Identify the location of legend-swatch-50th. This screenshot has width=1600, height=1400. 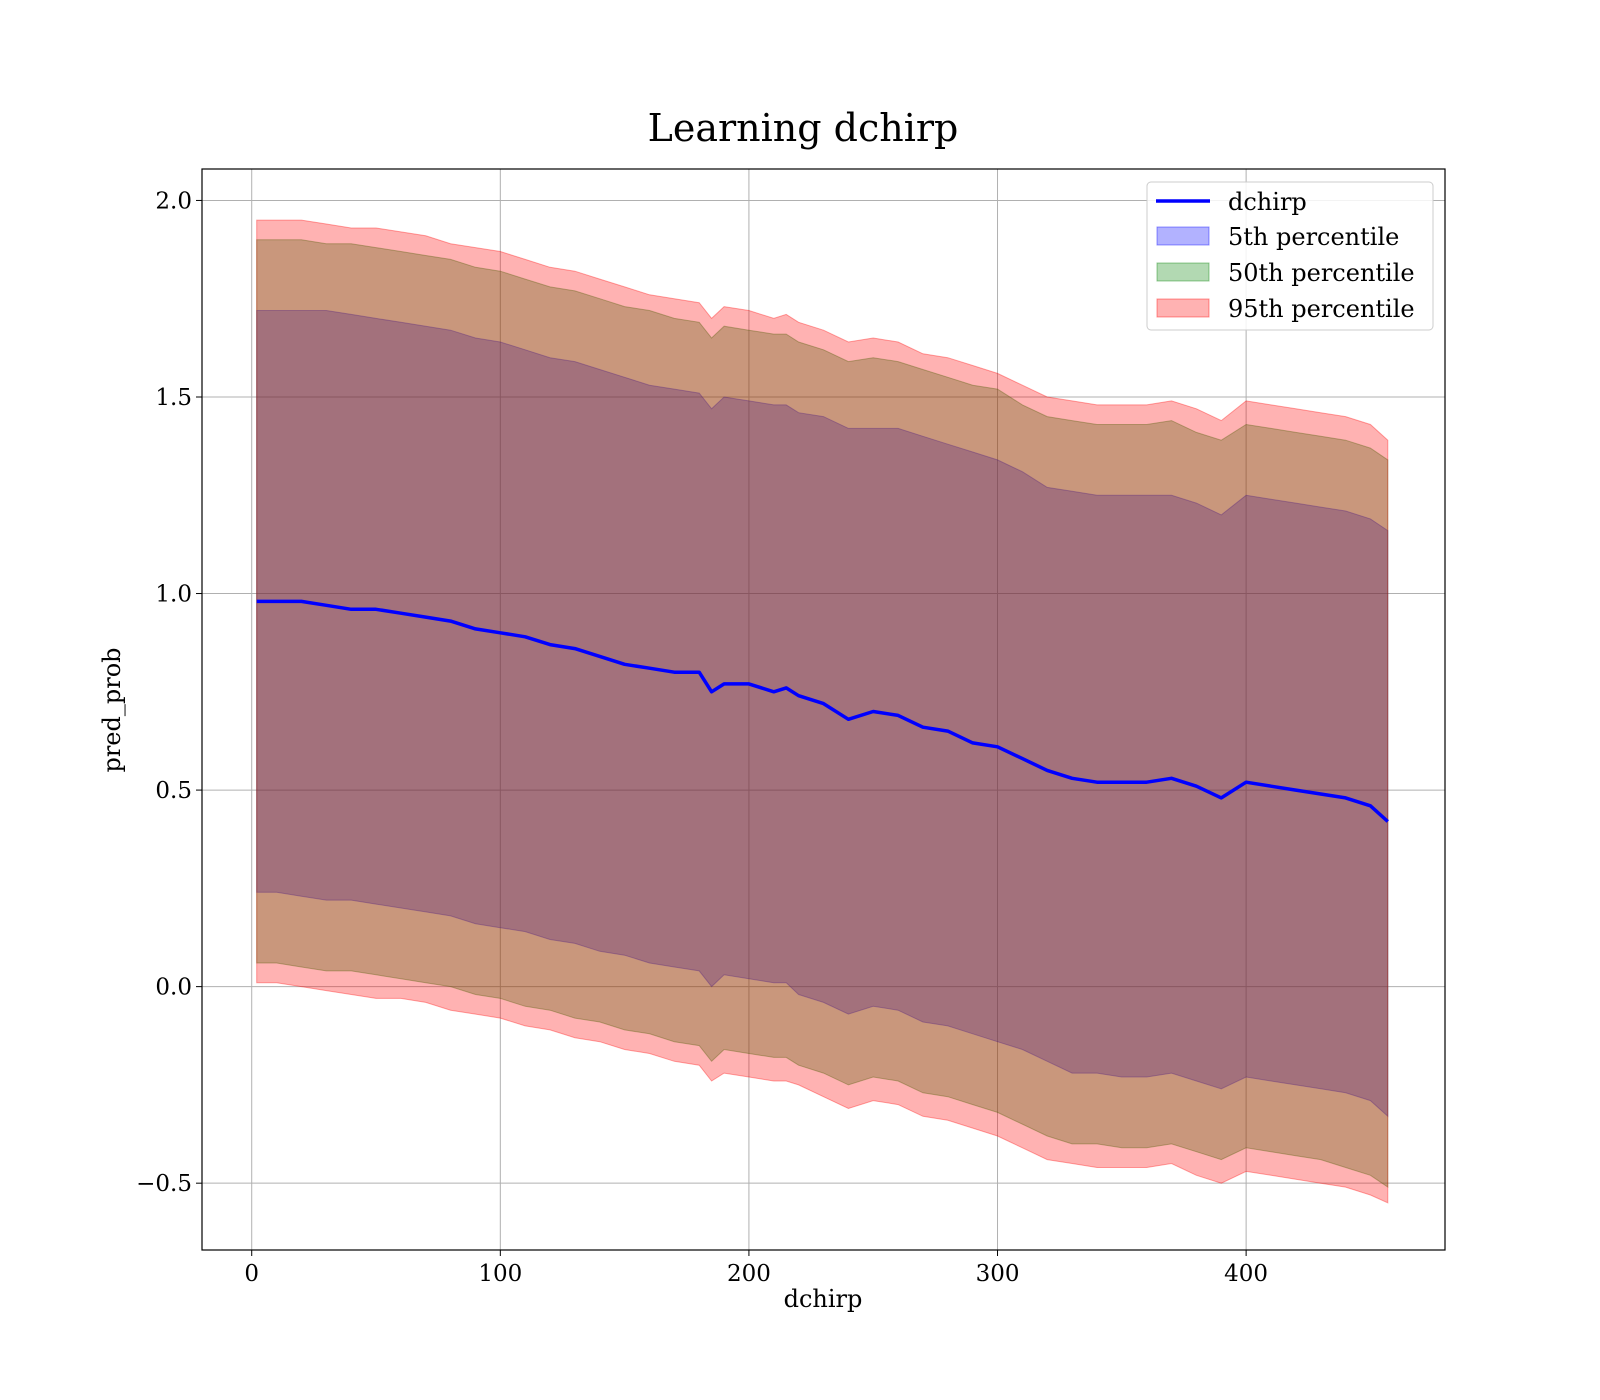
(1183, 272).